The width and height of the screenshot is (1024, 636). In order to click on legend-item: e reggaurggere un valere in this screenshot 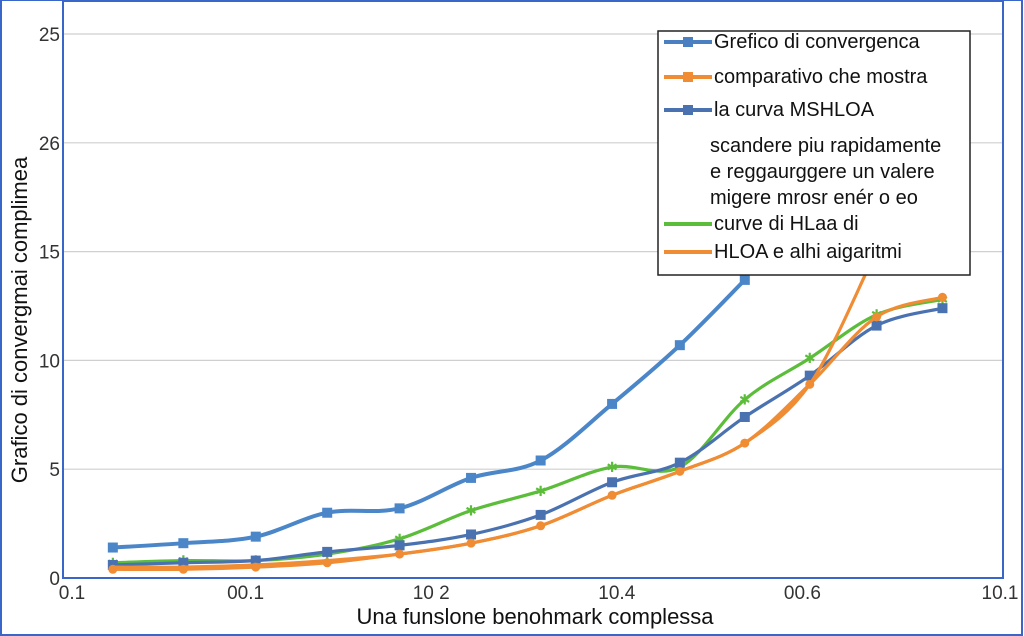, I will do `click(822, 172)`.